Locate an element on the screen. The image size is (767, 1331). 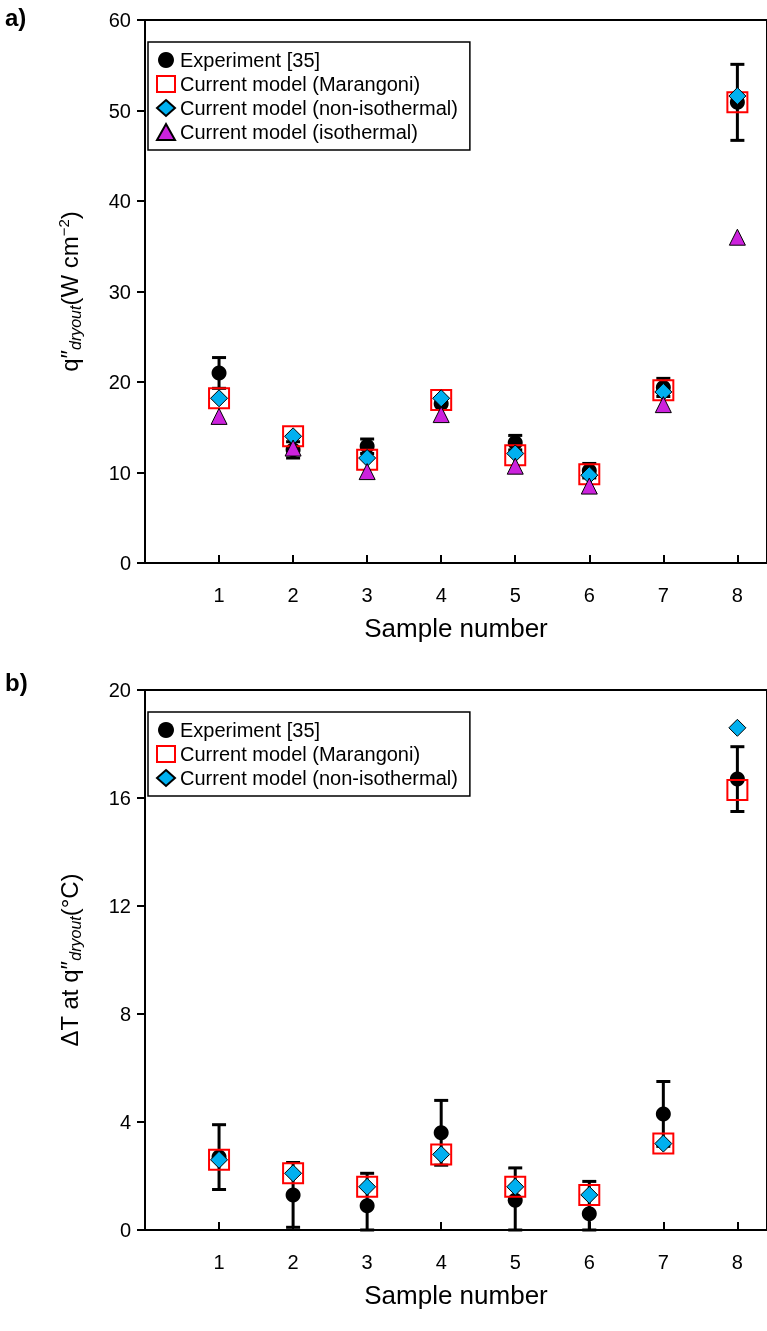
chart-title: b) is located at coordinates (16, 682).